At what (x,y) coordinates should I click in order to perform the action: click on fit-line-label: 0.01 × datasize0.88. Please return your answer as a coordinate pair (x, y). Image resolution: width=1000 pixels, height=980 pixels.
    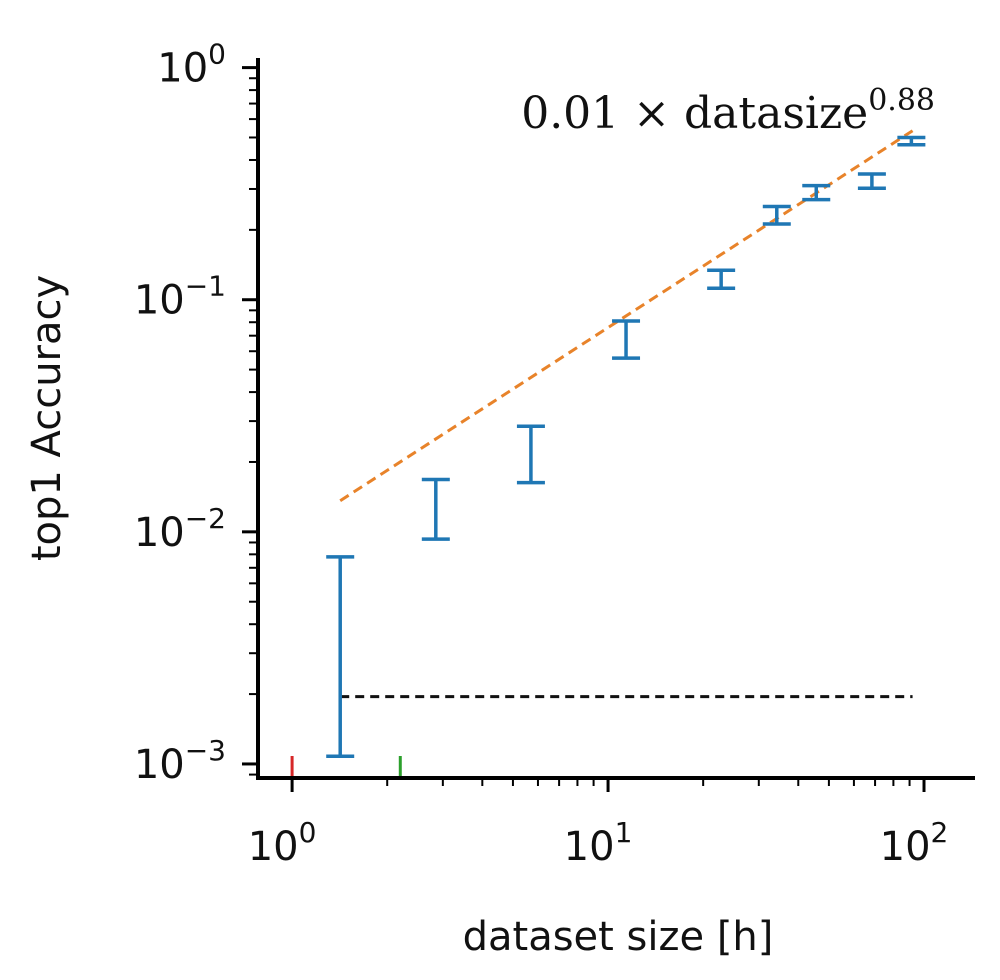
    Looking at the image, I should click on (728, 111).